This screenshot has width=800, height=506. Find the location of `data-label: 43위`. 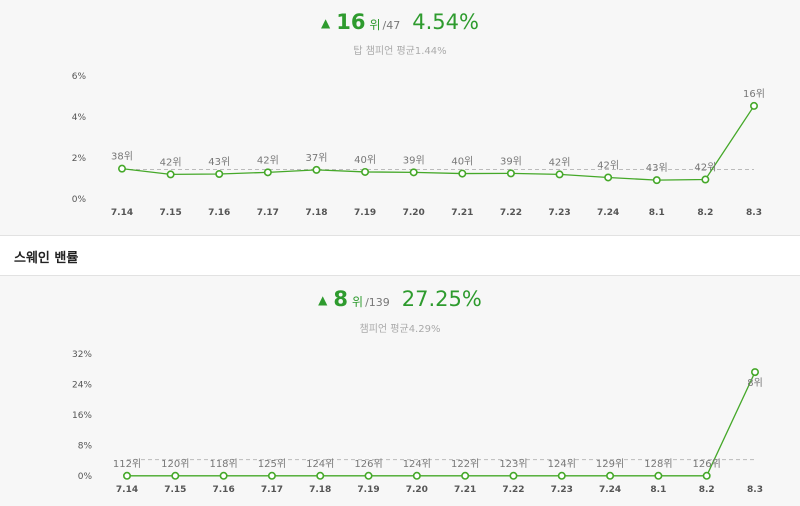

data-label: 43위 is located at coordinates (657, 167).